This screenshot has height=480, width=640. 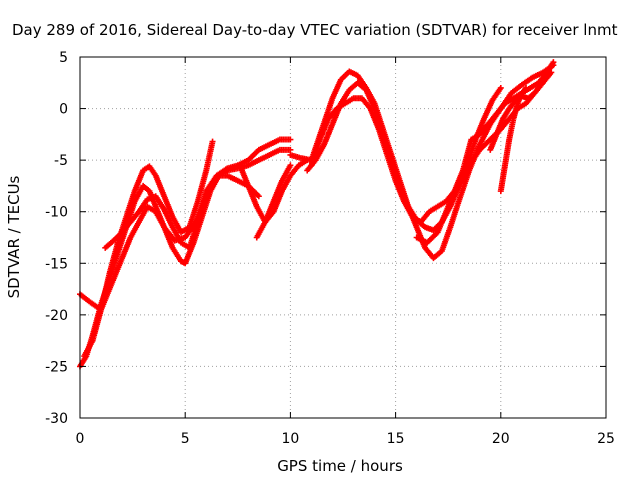 What do you see at coordinates (61, 161) in the screenshot?
I see `y-tick-label: -5` at bounding box center [61, 161].